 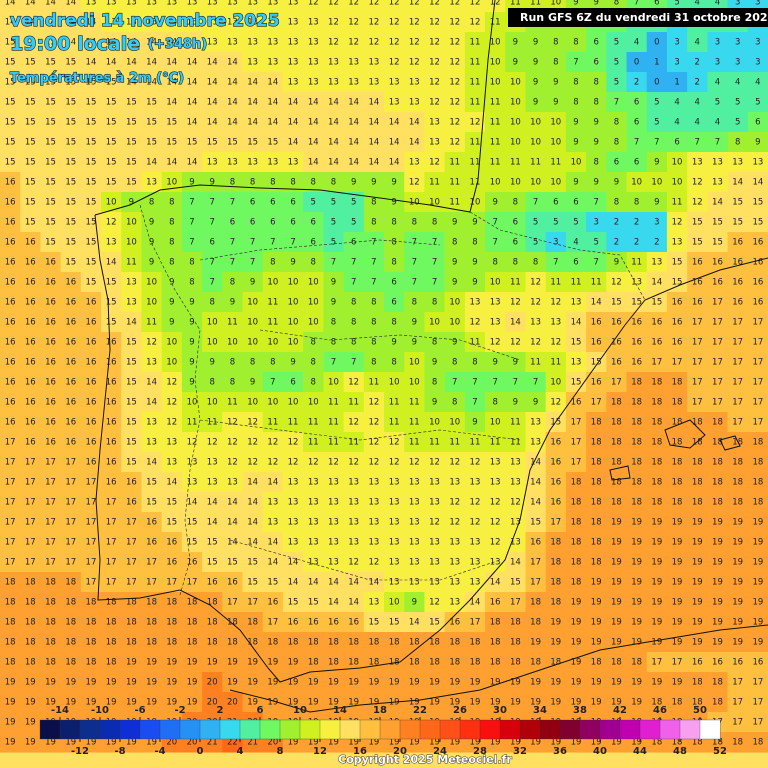 What do you see at coordinates (75, 44) in the screenshot?
I see `time: 19:00 locale` at bounding box center [75, 44].